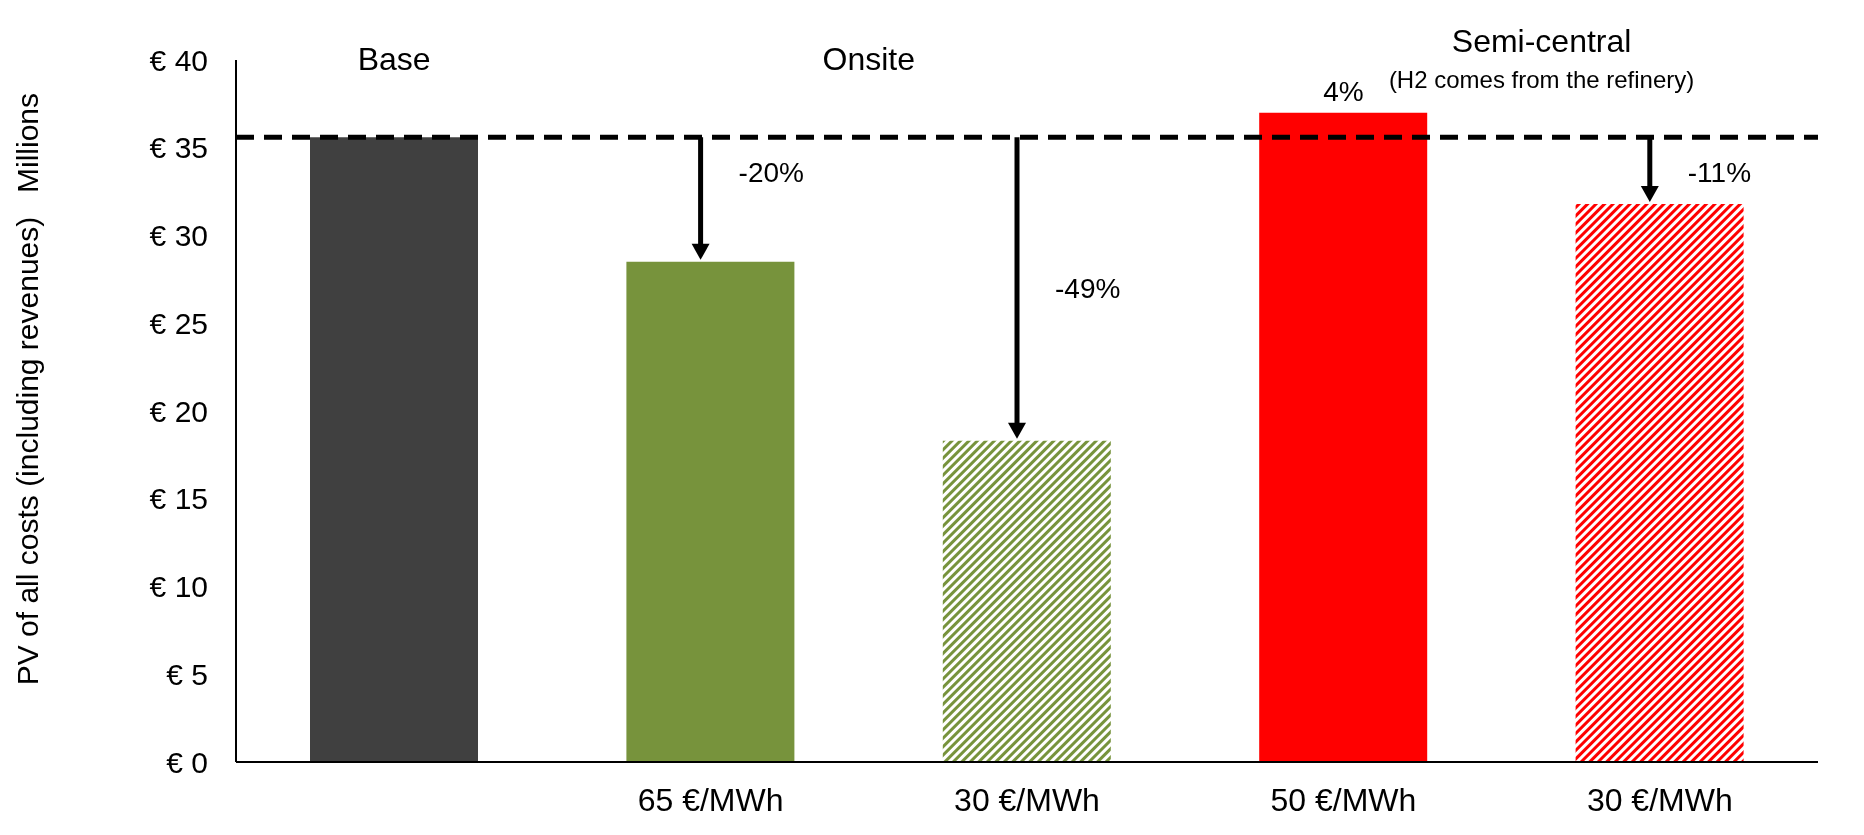 This screenshot has height=835, width=1864. What do you see at coordinates (178, 60) in the screenshot?
I see `y-tick-label: € 40` at bounding box center [178, 60].